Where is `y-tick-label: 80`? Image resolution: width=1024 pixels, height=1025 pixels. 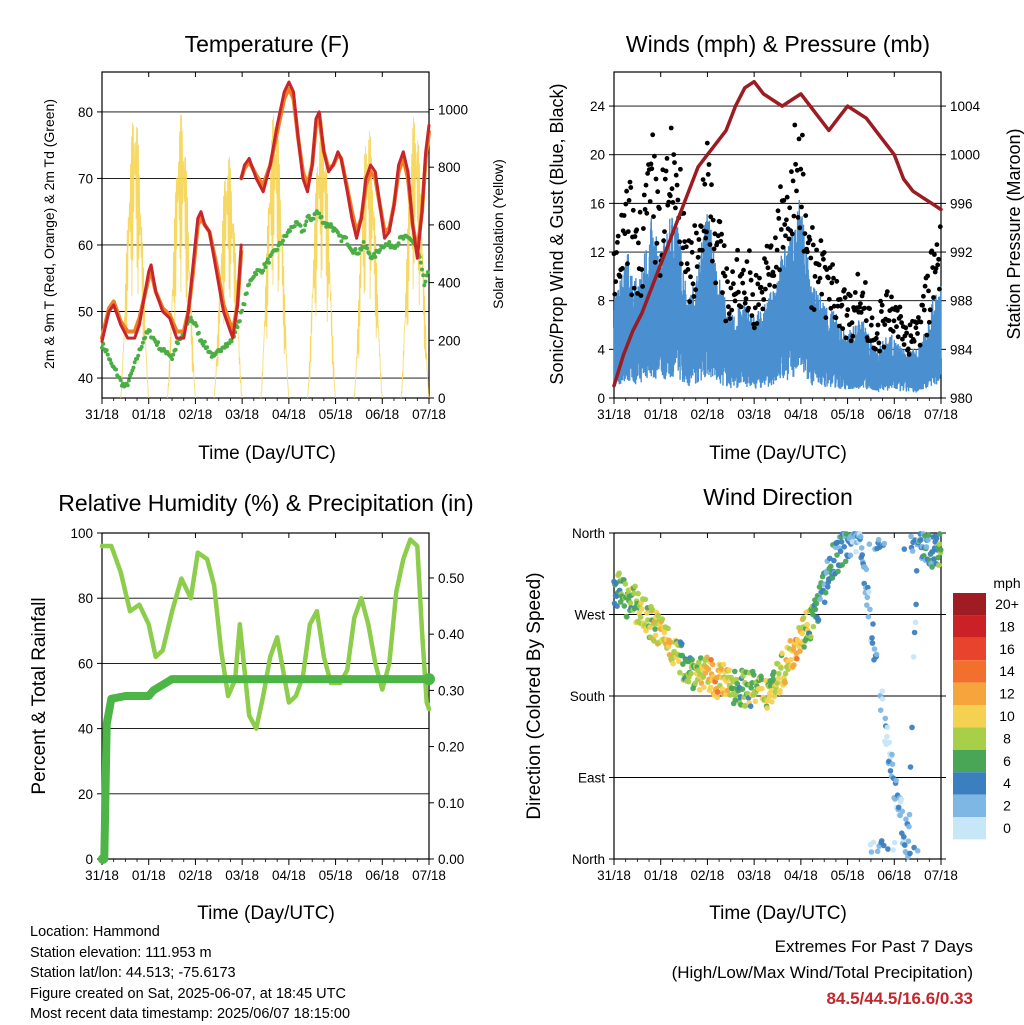 y-tick-label: 80 is located at coordinates (85, 598).